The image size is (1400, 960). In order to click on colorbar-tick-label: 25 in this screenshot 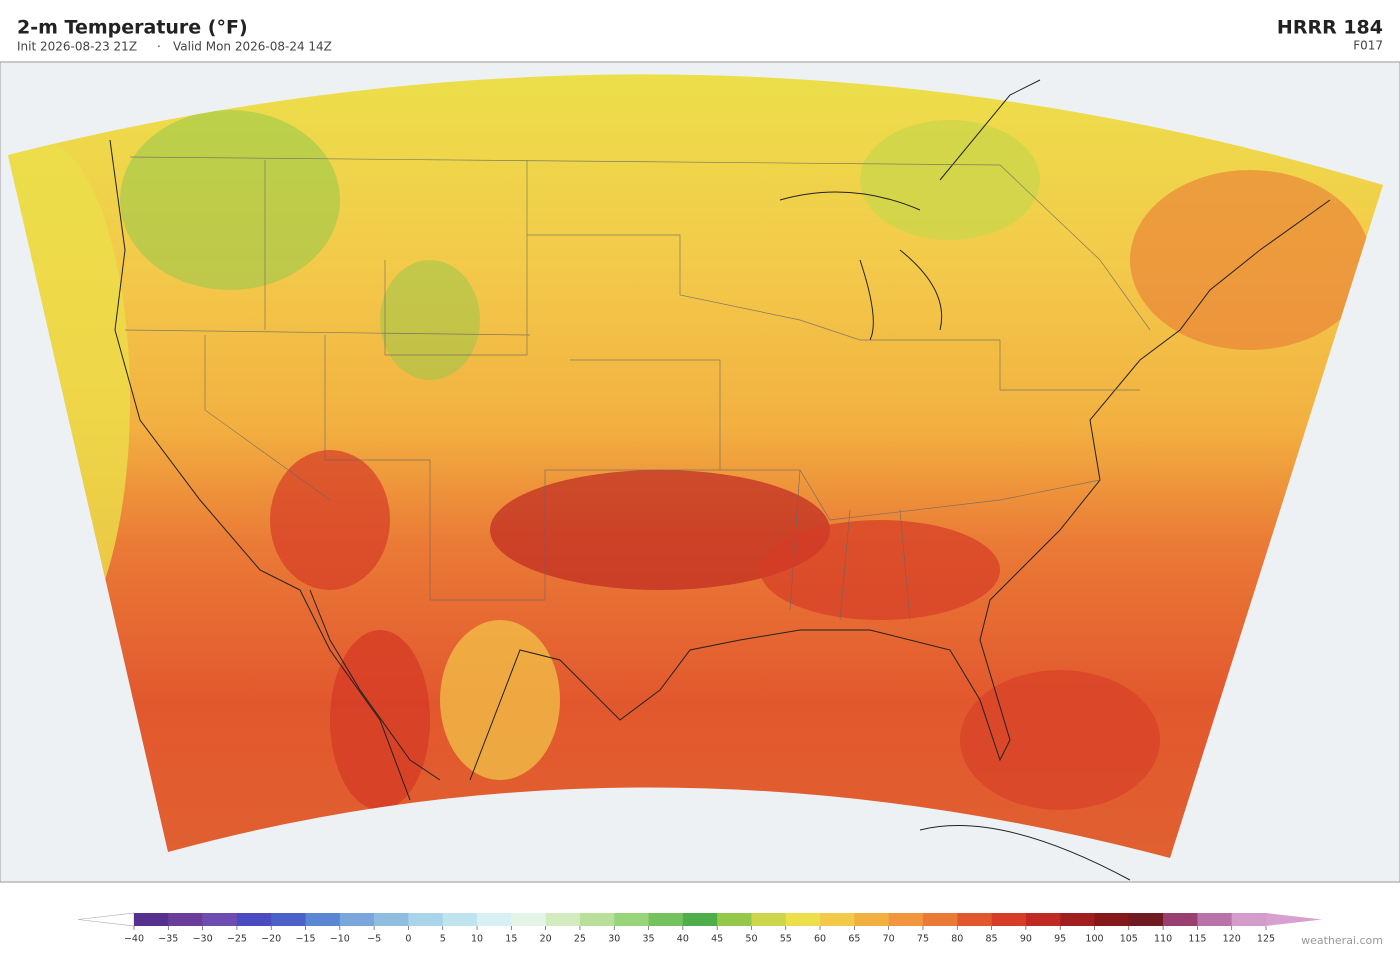, I will do `click(580, 939)`.